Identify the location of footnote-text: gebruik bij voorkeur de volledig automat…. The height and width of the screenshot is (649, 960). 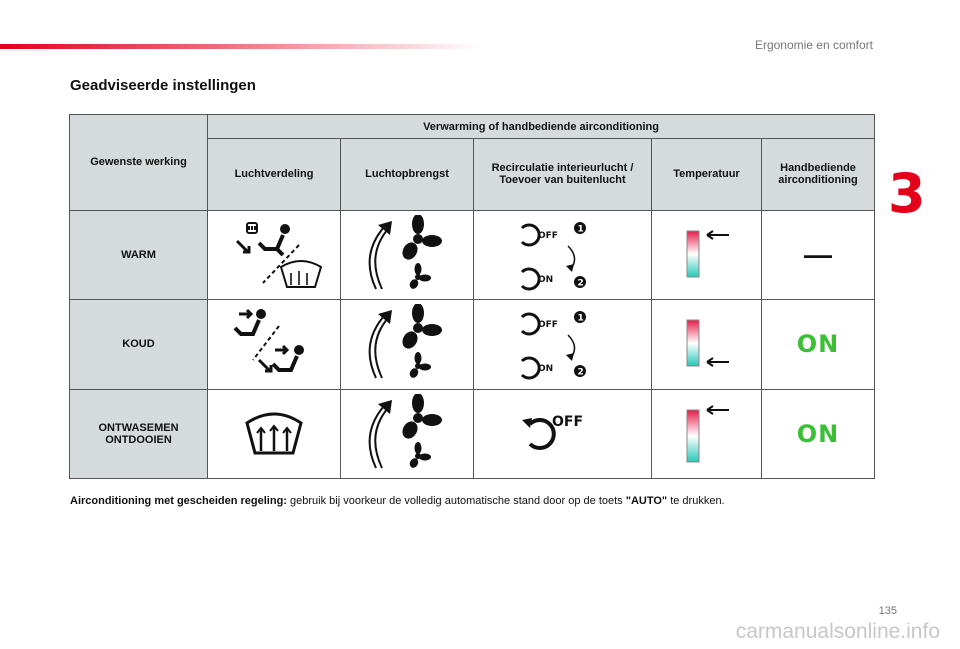
(456, 501).